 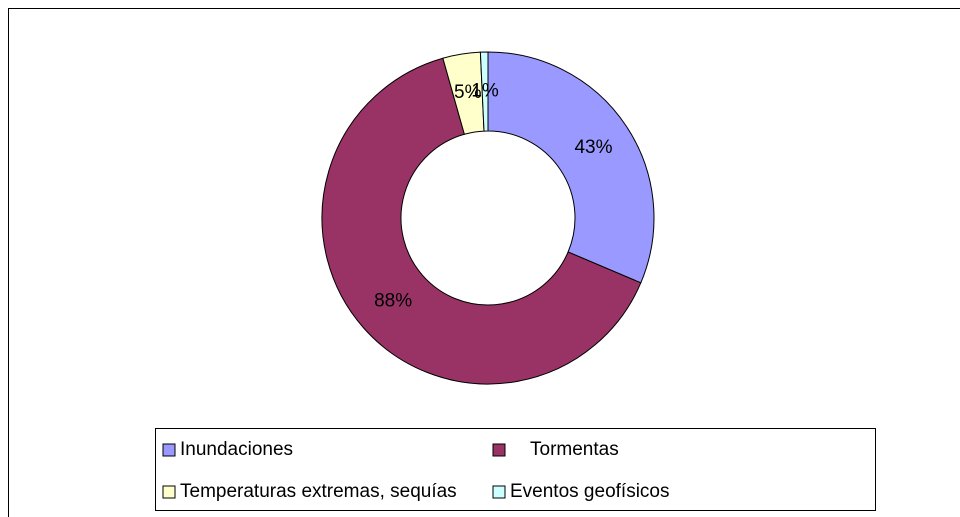 I want to click on legend-label: Inundaciones, so click(x=236, y=449).